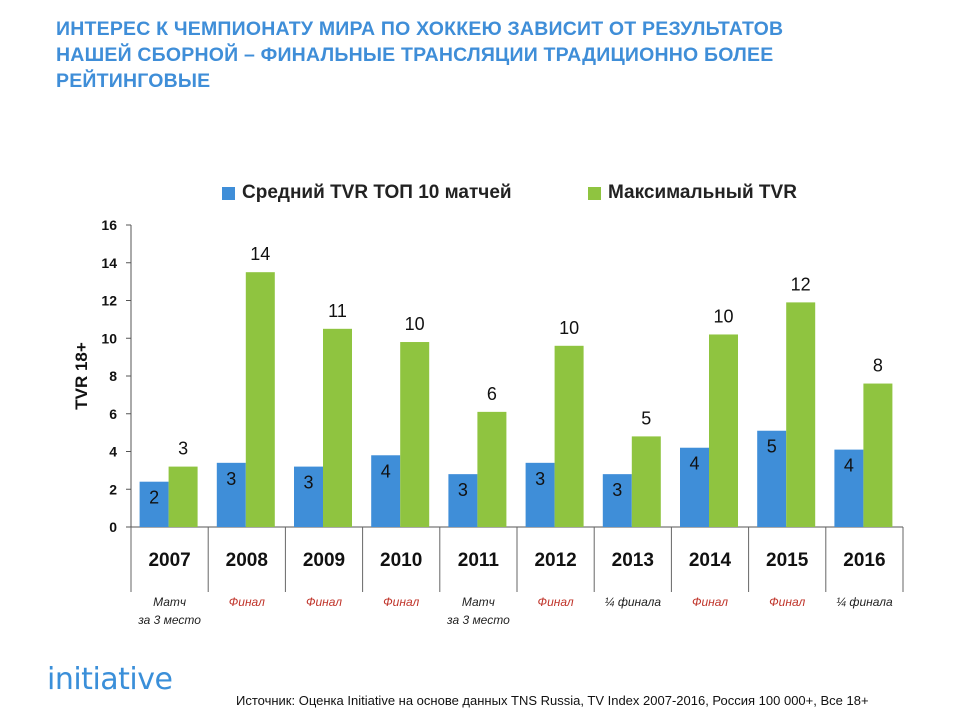  What do you see at coordinates (109, 301) in the screenshot?
I see `y-tick-label: 12` at bounding box center [109, 301].